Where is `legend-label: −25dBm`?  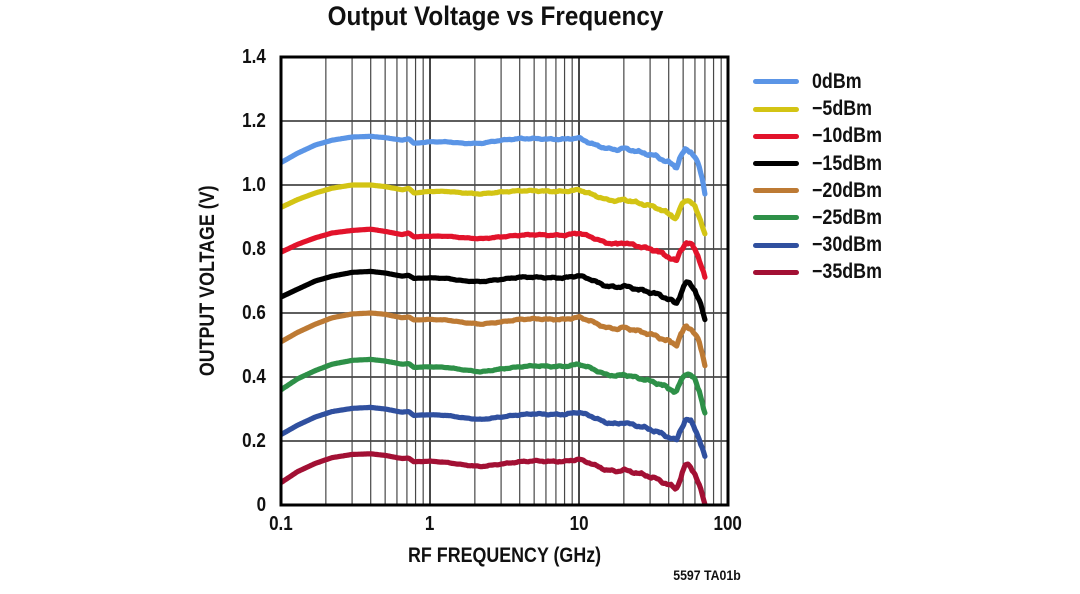 legend-label: −25dBm is located at coordinates (847, 217).